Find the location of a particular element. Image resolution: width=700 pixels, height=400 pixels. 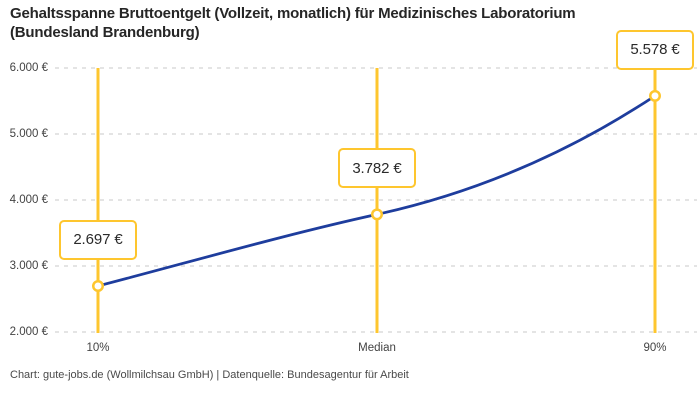

x-axis-label-90%: 90% is located at coordinates (655, 348).